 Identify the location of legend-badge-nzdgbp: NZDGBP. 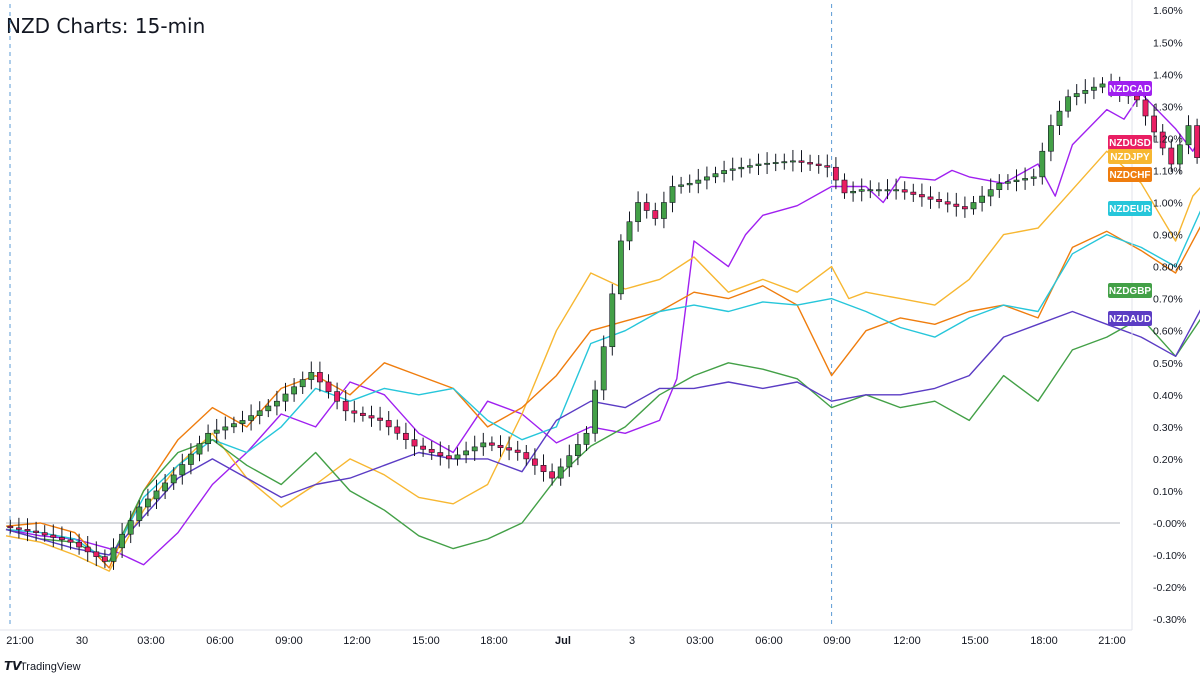
(1130, 290).